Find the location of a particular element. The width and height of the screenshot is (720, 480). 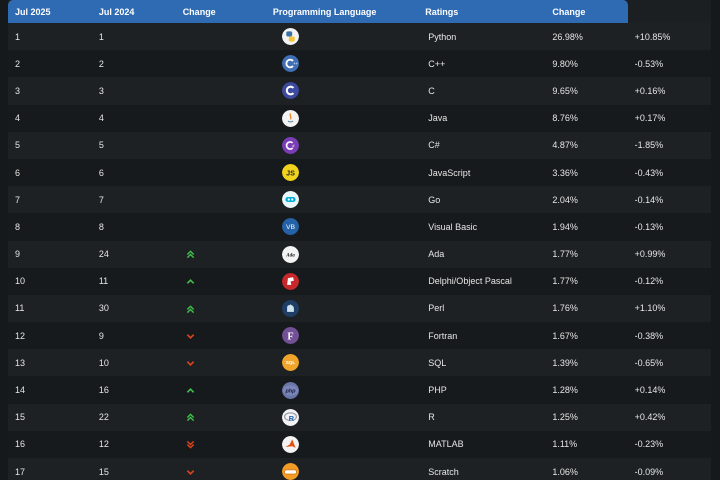

rating-change: -0.38% is located at coordinates (649, 335).